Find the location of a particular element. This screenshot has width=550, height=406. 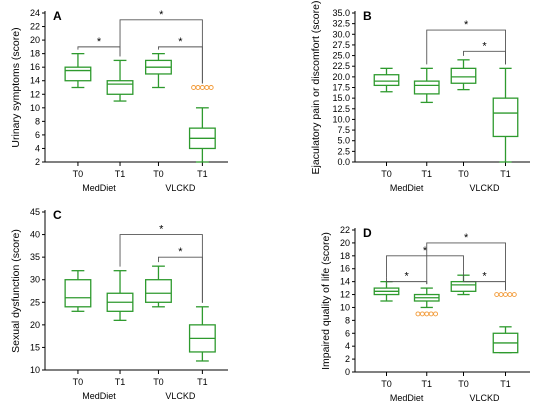

panel-letter: C is located at coordinates (57, 215).